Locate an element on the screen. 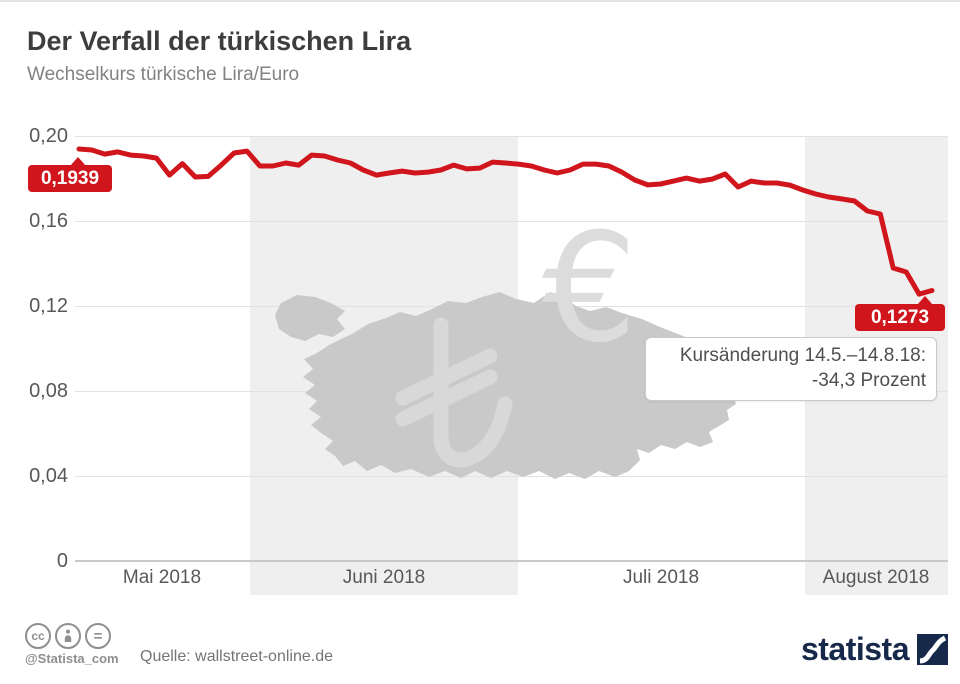 This screenshot has width=960, height=684. top-border-rule is located at coordinates (480, 1).